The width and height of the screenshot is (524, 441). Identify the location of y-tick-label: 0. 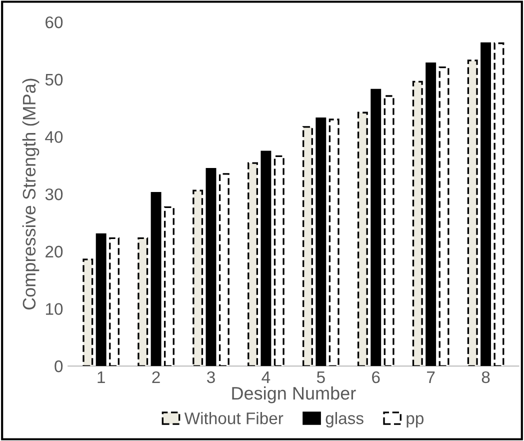
(58, 366).